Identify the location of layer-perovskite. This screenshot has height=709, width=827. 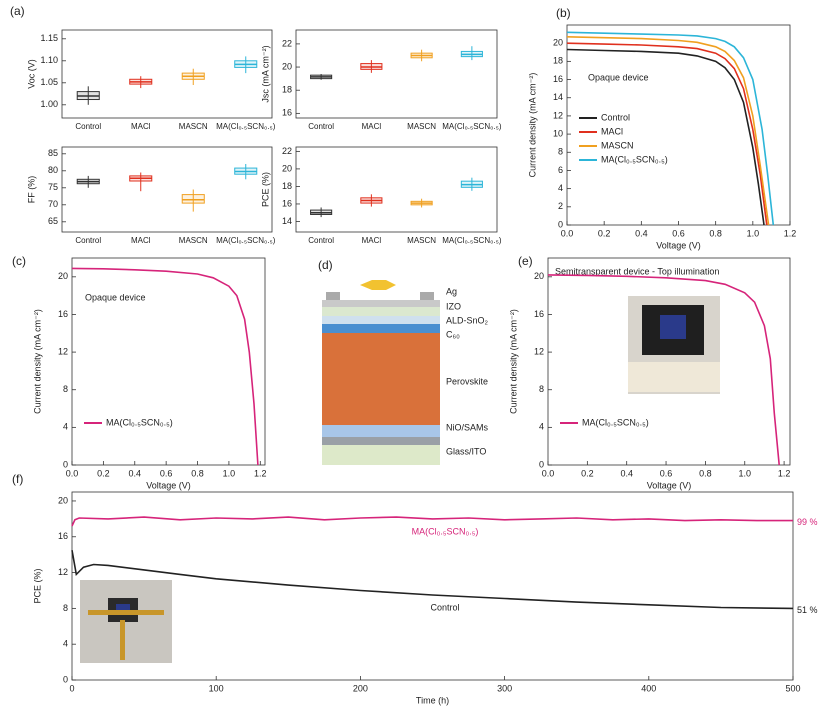
(381, 379).